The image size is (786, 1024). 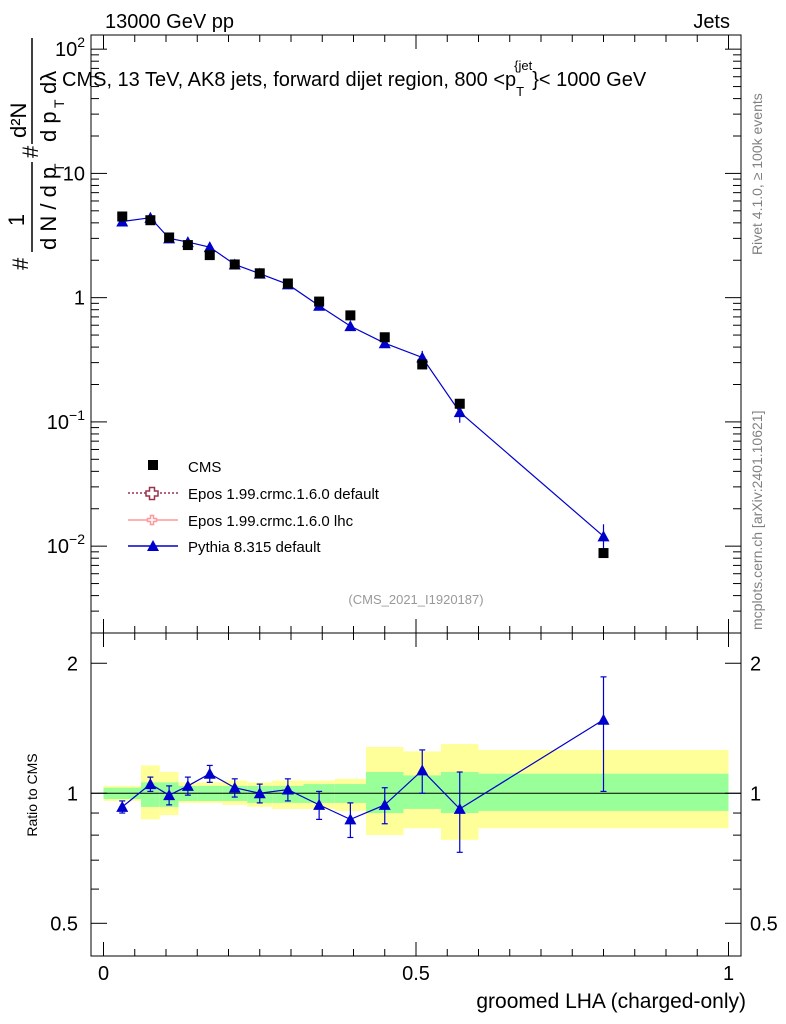 What do you see at coordinates (169, 22) in the screenshot?
I see `energy-label: 13000 GeV pp` at bounding box center [169, 22].